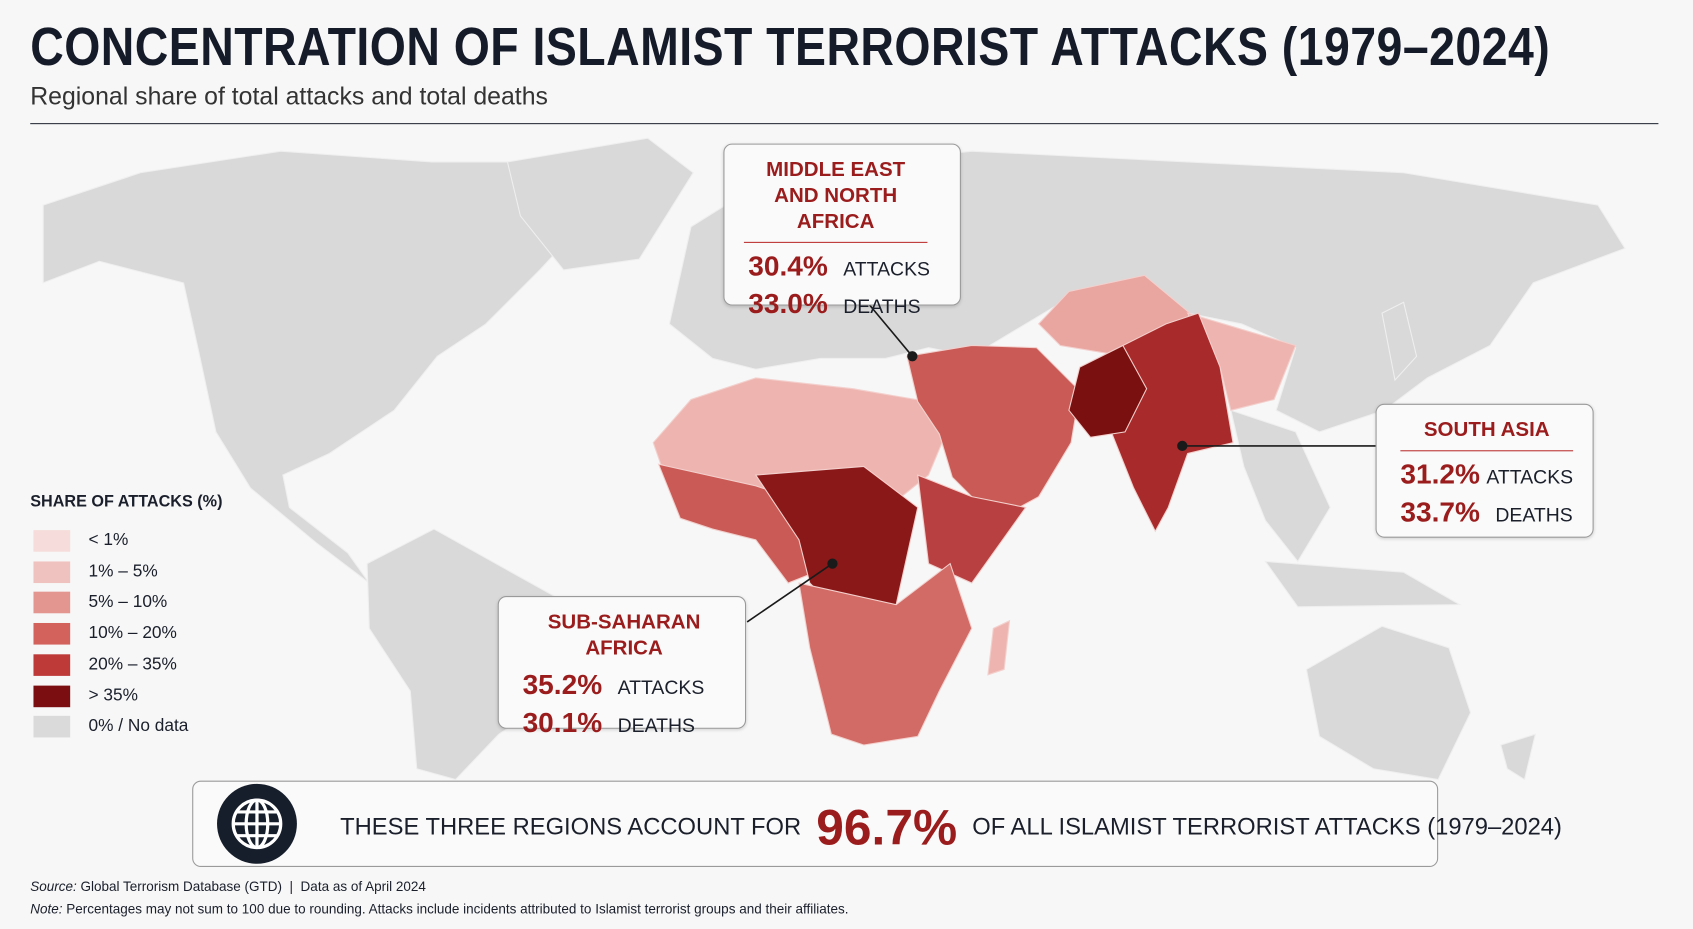 This screenshot has width=1693, height=929. Describe the element at coordinates (571, 827) in the screenshot. I see `banner-lead: THESE THREE REGIONS ACCOUNT FOR` at that location.